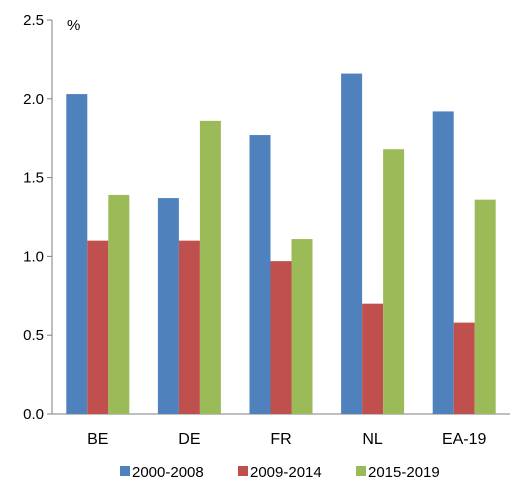 This screenshot has height=485, width=514. I want to click on bar-2000-2008-NL, so click(352, 244).